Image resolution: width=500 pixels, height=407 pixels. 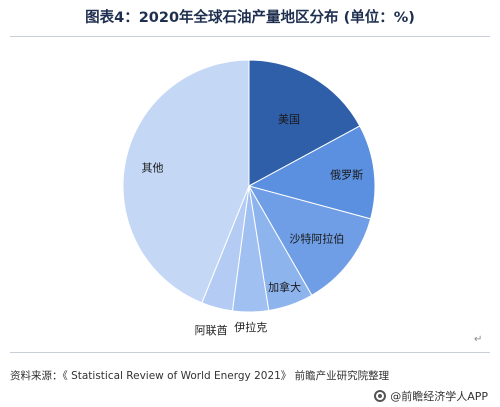 I want to click on slice-label: 其他, so click(x=153, y=167).